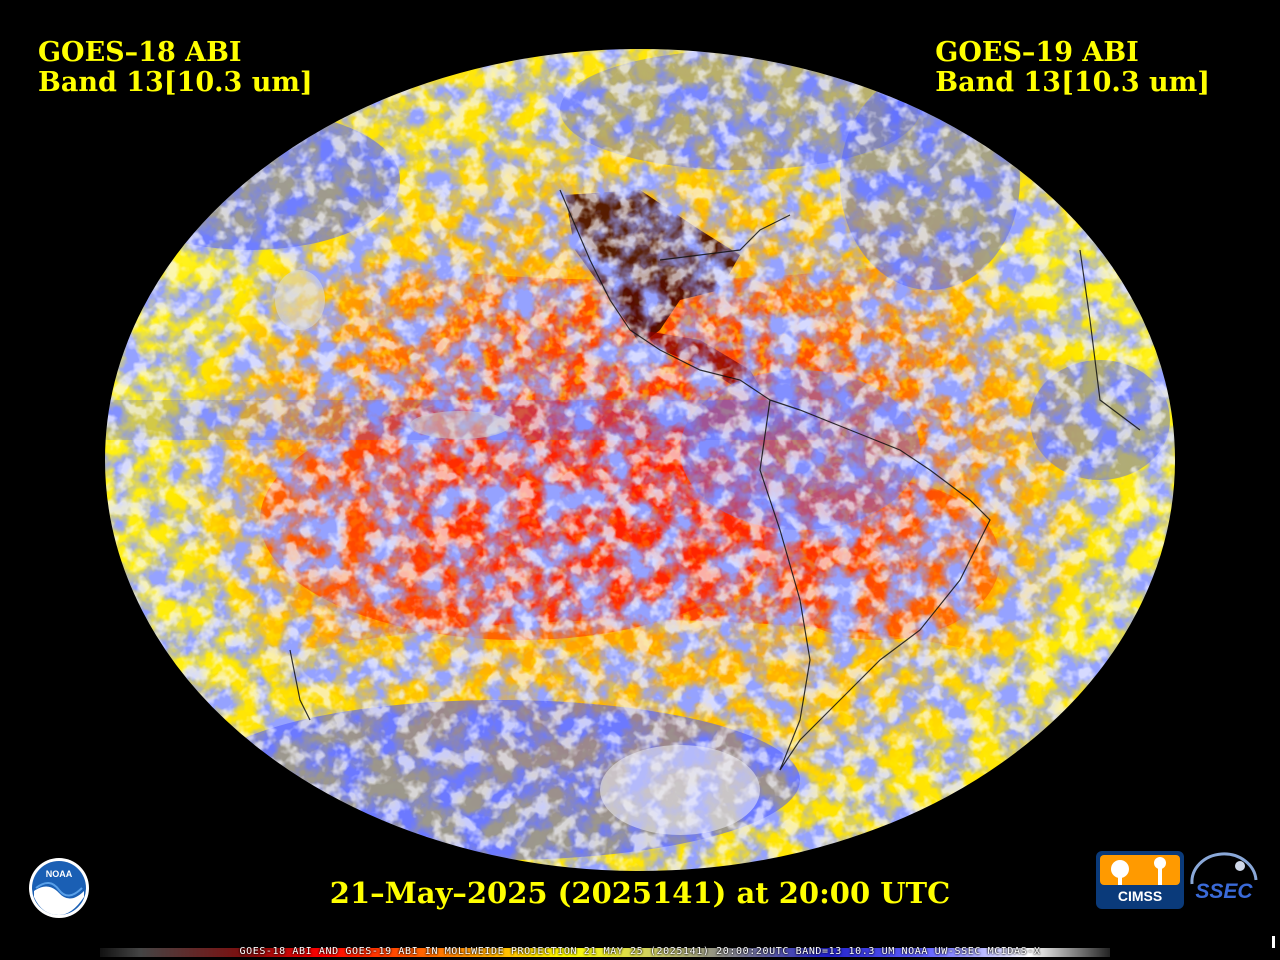  I want to click on right-satellite-label: GOES–19 ABI Band 13[10.3 um], so click(1072, 68).